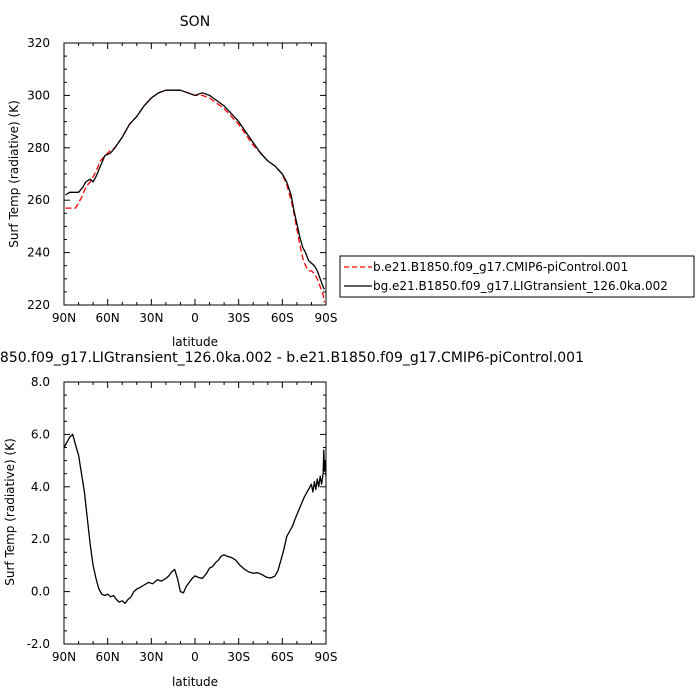  Describe the element at coordinates (38, 148) in the screenshot. I see `y-tick-label: 280` at that location.